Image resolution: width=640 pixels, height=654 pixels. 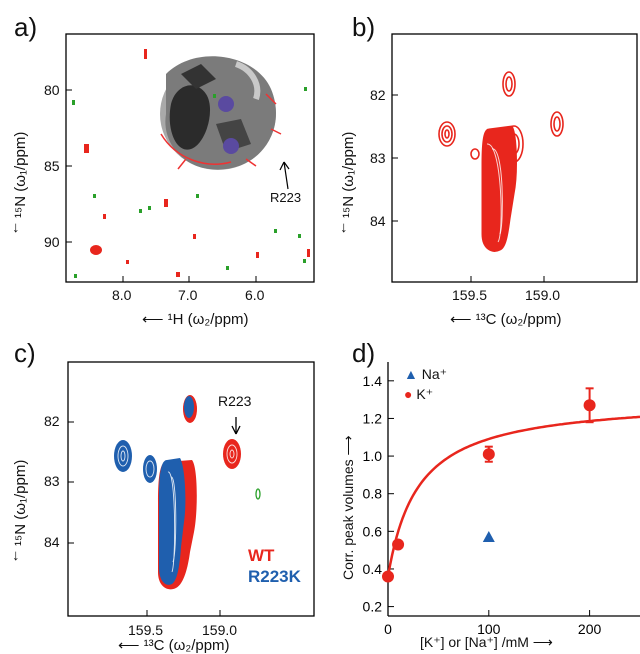 I want to click on panel-c-xtick: 159.0, so click(x=220, y=630).